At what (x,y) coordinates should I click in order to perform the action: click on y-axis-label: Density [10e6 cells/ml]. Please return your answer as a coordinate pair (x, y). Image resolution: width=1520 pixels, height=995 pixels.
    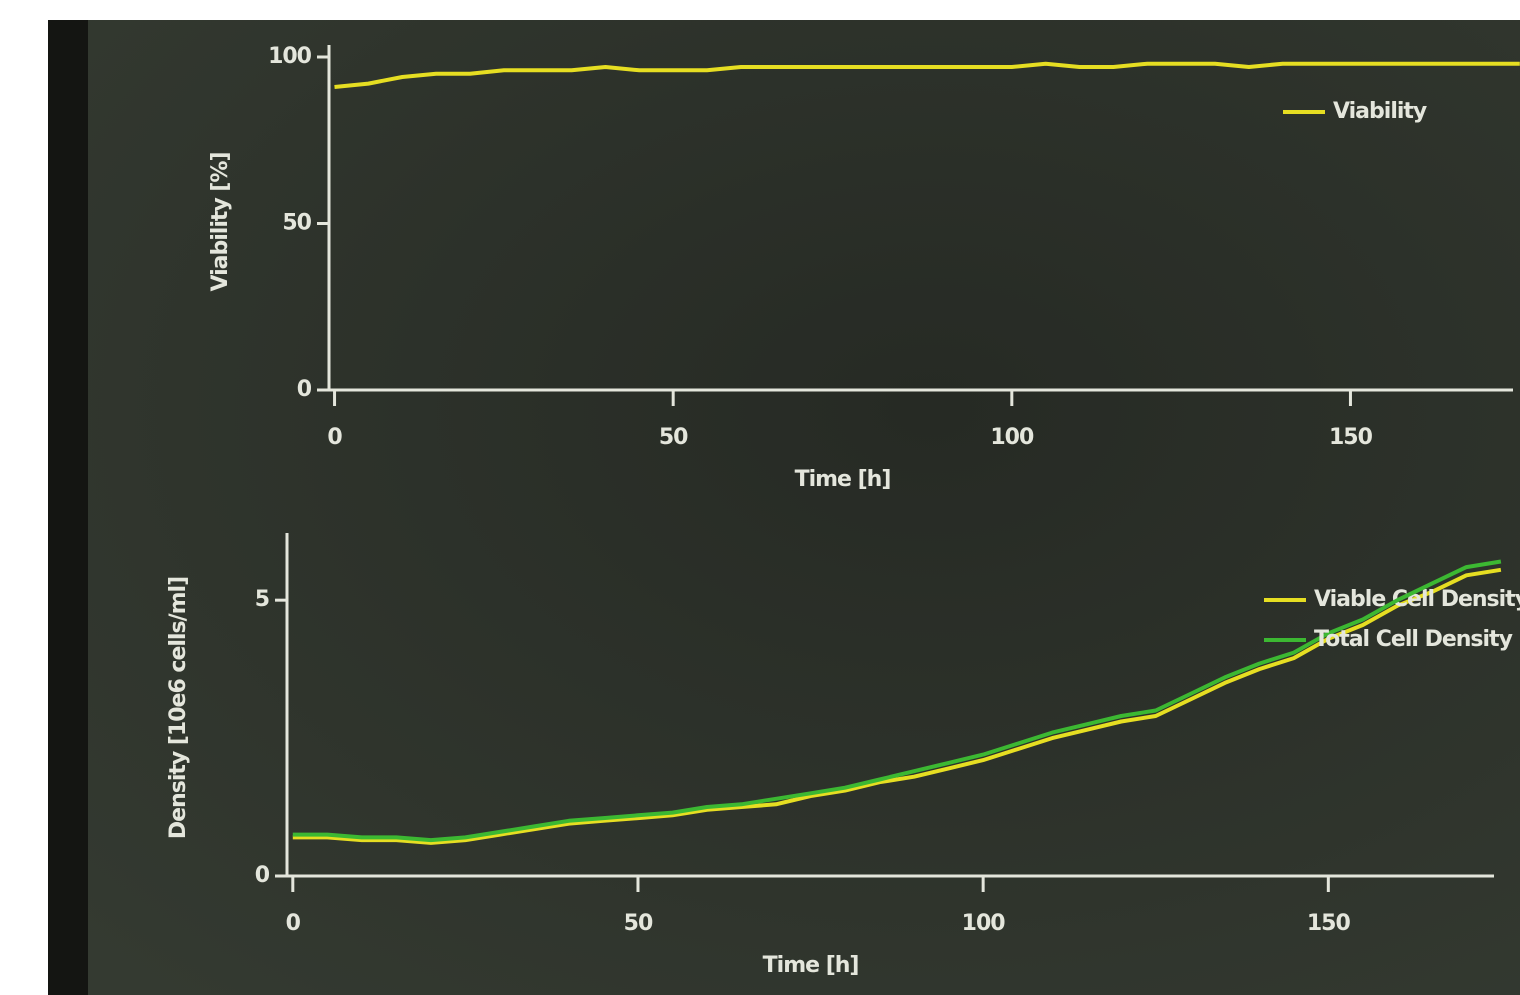
    Looking at the image, I should click on (178, 708).